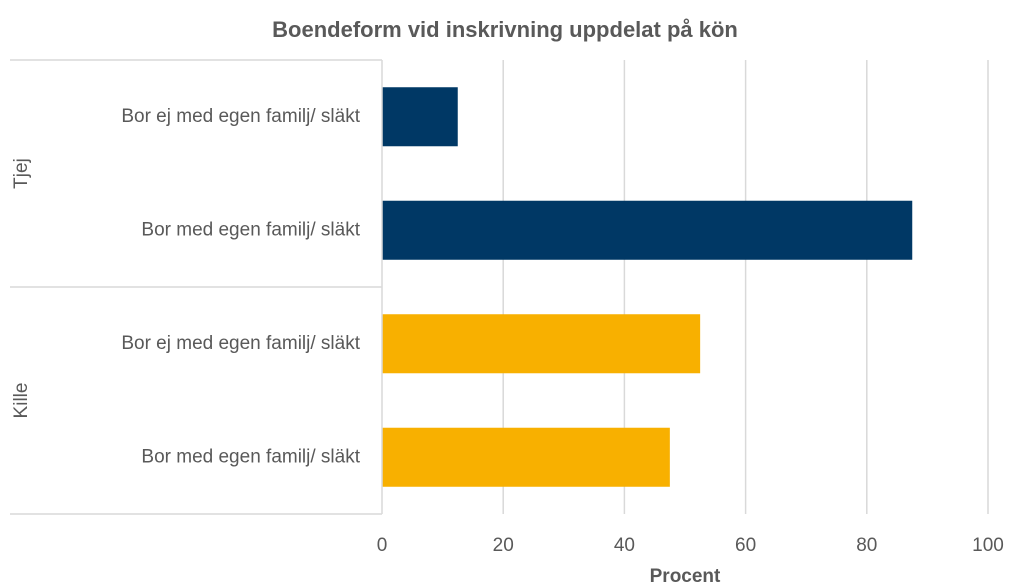 Image resolution: width=1009 pixels, height=586 pixels. I want to click on x-axis-label: Procent, so click(685, 576).